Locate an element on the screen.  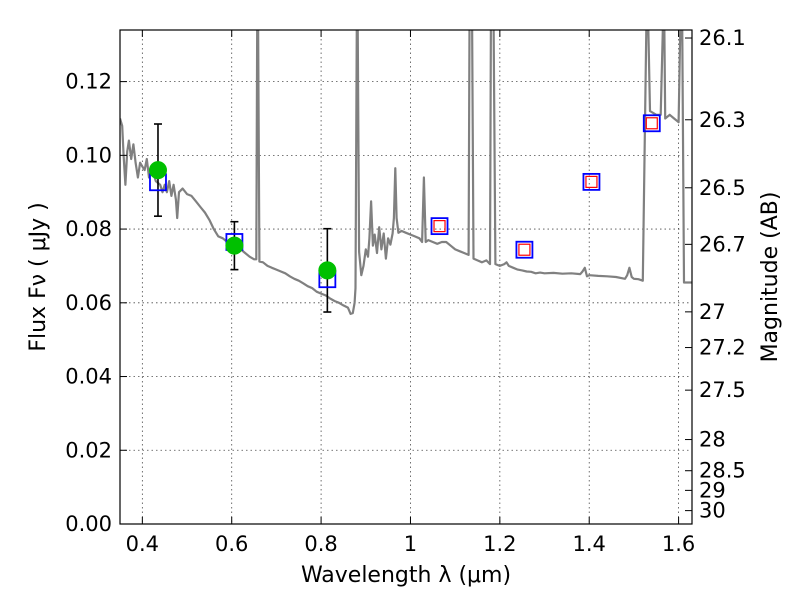
y-tick-label: 0.06 is located at coordinates (88, 303).